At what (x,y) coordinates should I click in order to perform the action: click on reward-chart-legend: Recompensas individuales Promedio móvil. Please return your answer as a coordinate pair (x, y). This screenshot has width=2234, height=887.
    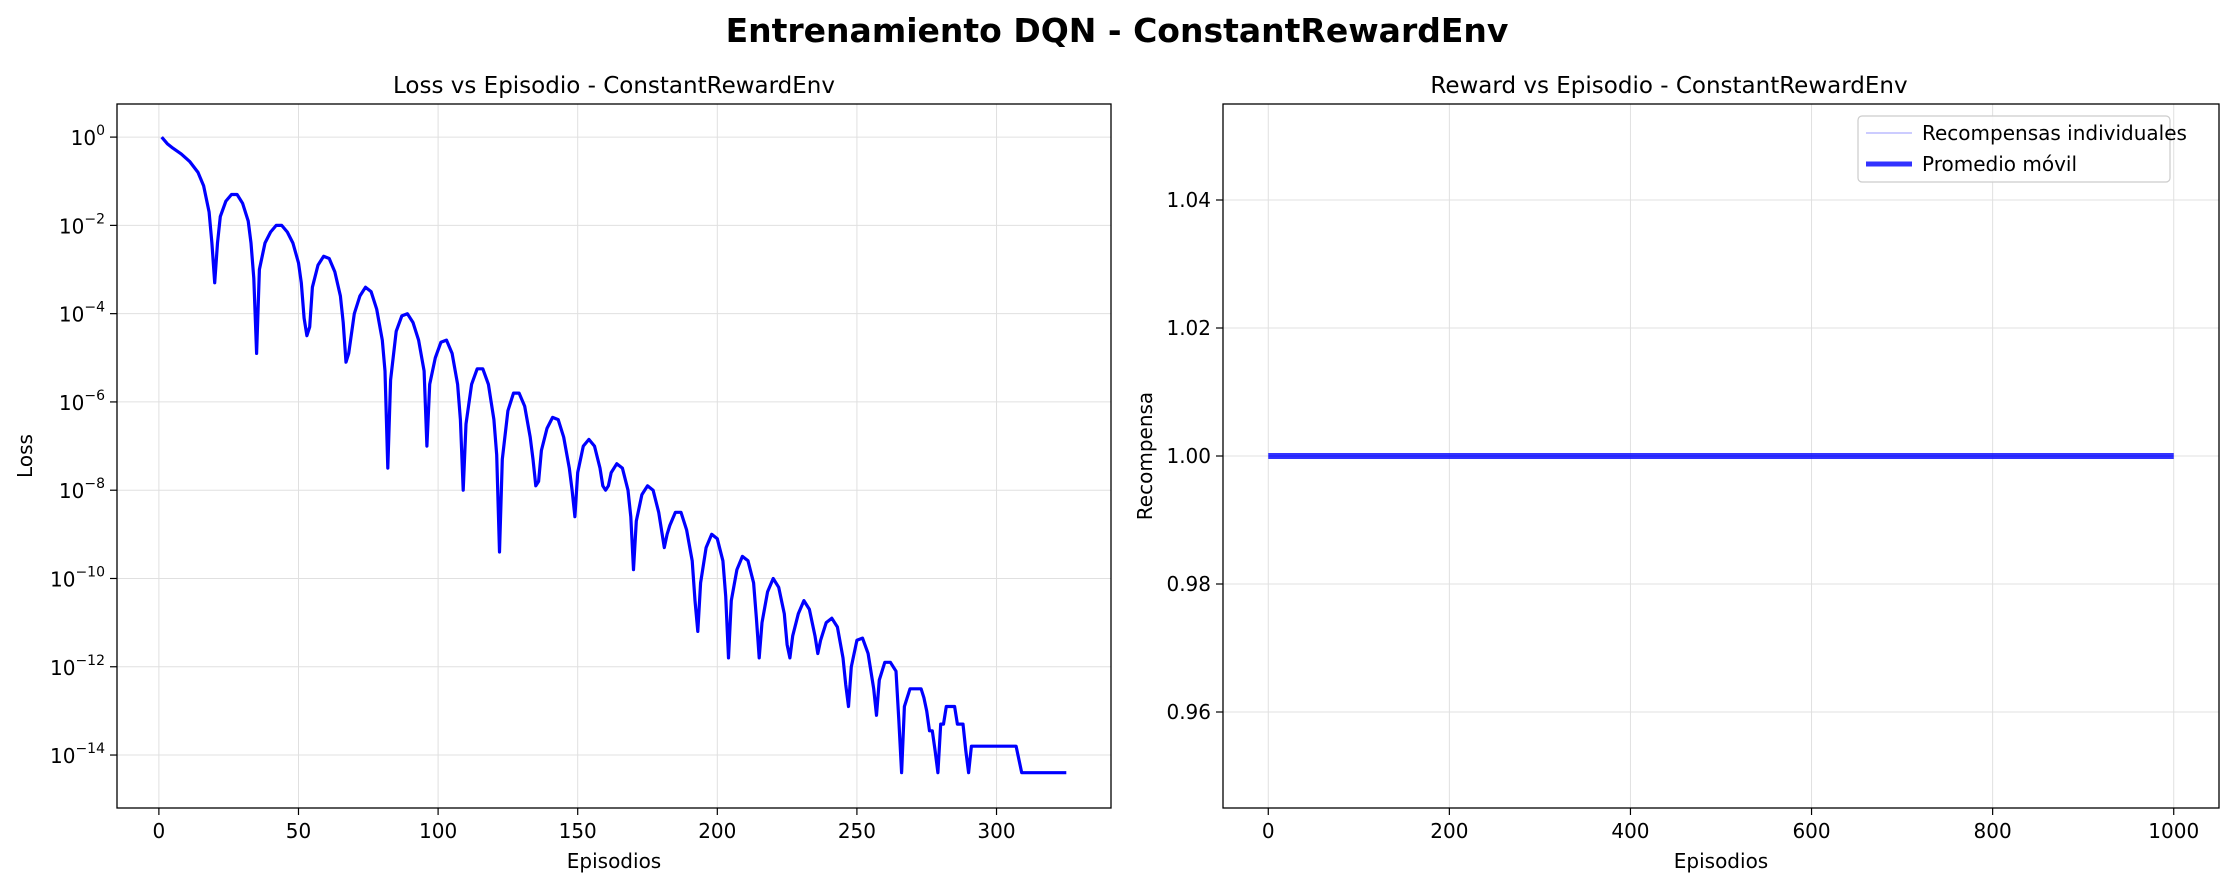
    Looking at the image, I should click on (2022, 149).